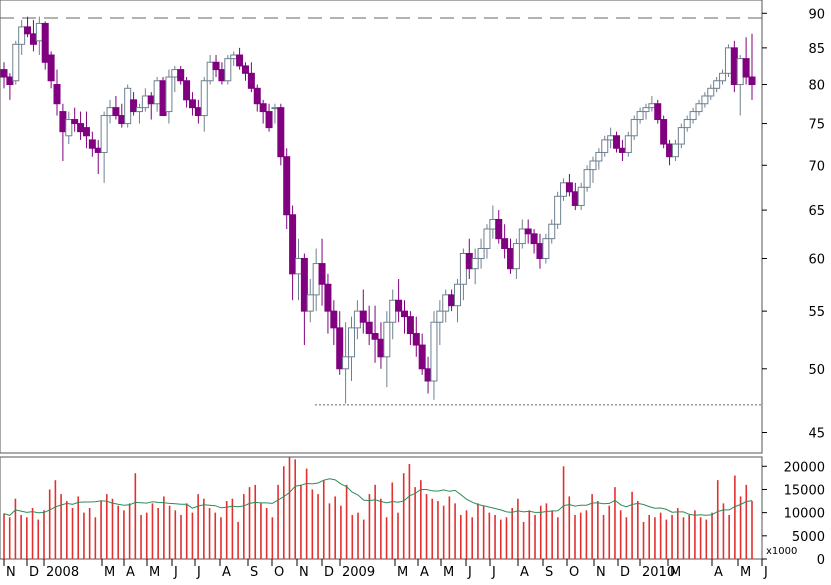  I want to click on date-tick-label: O, so click(574, 572).